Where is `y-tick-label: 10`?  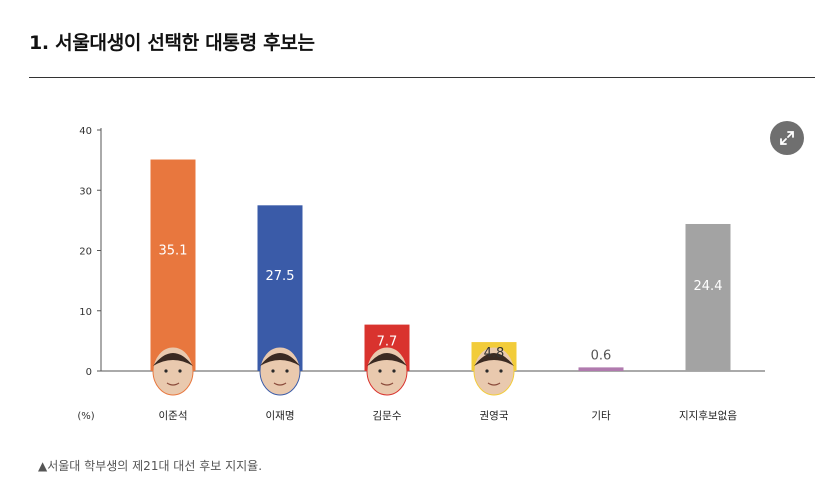
y-tick-label: 10 is located at coordinates (85, 312).